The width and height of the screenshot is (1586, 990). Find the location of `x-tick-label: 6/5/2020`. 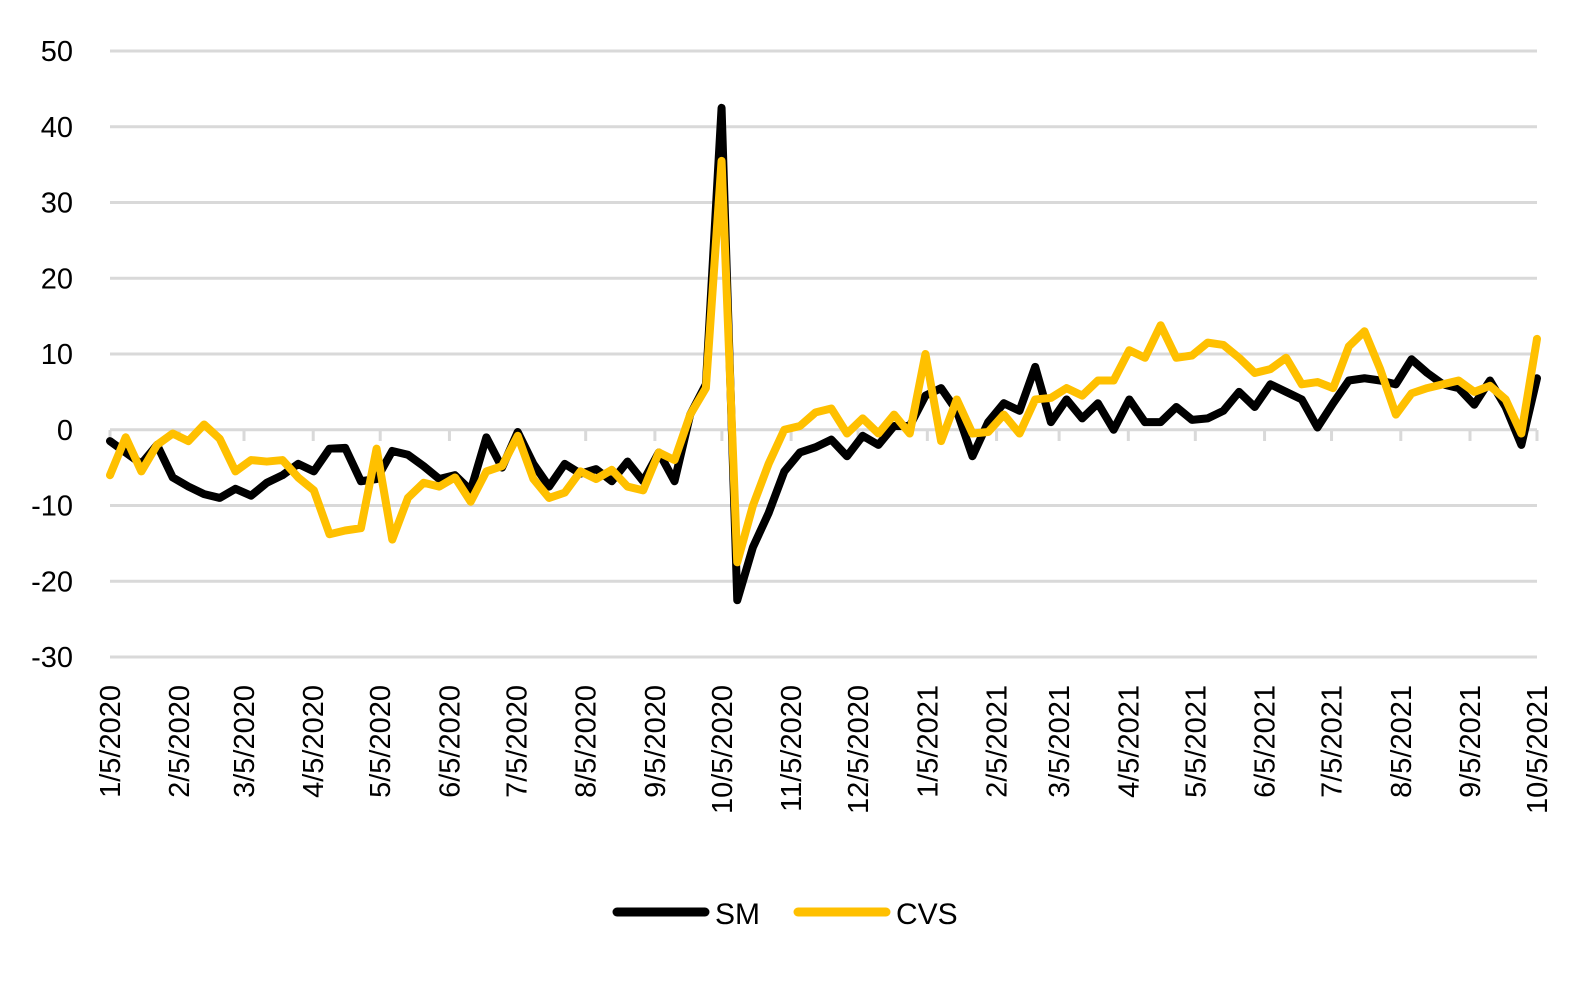

x-tick-label: 6/5/2020 is located at coordinates (450, 741).